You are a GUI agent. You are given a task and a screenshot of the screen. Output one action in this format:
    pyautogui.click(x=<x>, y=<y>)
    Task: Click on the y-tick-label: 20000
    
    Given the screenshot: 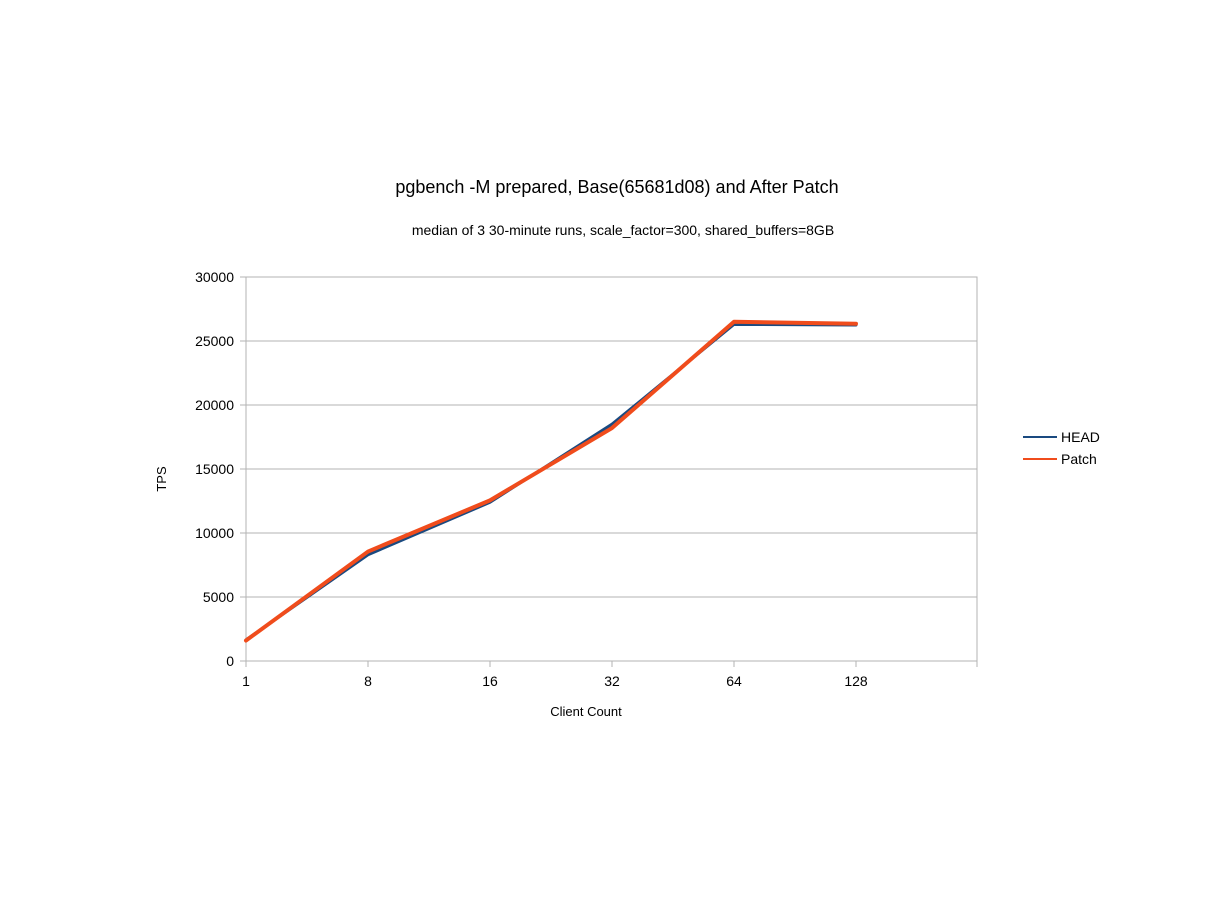 What is the action you would take?
    pyautogui.click(x=214, y=405)
    